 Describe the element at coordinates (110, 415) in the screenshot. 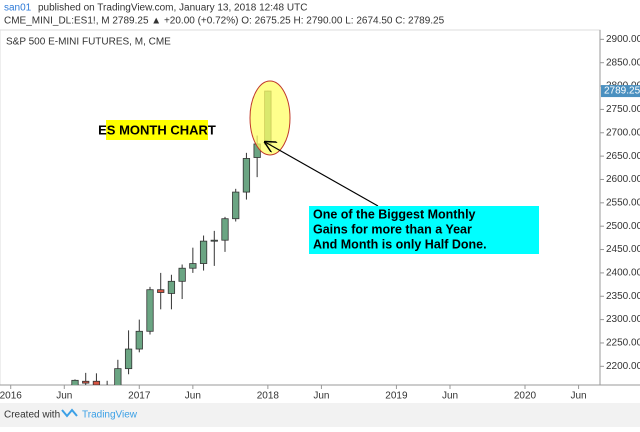

I see `footer-brand: TradingView` at that location.